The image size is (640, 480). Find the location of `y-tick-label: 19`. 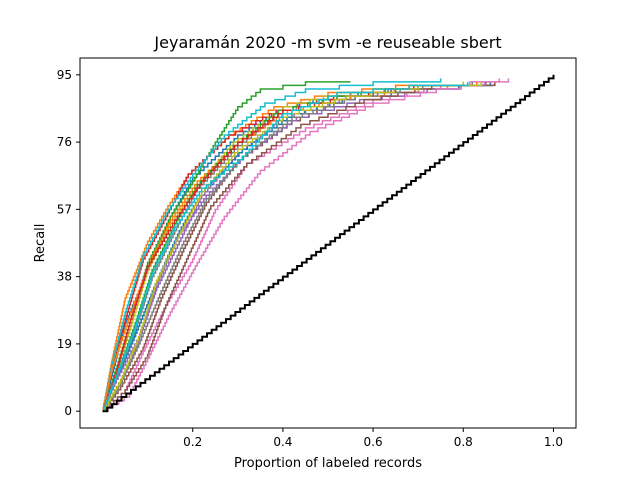

y-tick-label: 19 is located at coordinates (64, 344).